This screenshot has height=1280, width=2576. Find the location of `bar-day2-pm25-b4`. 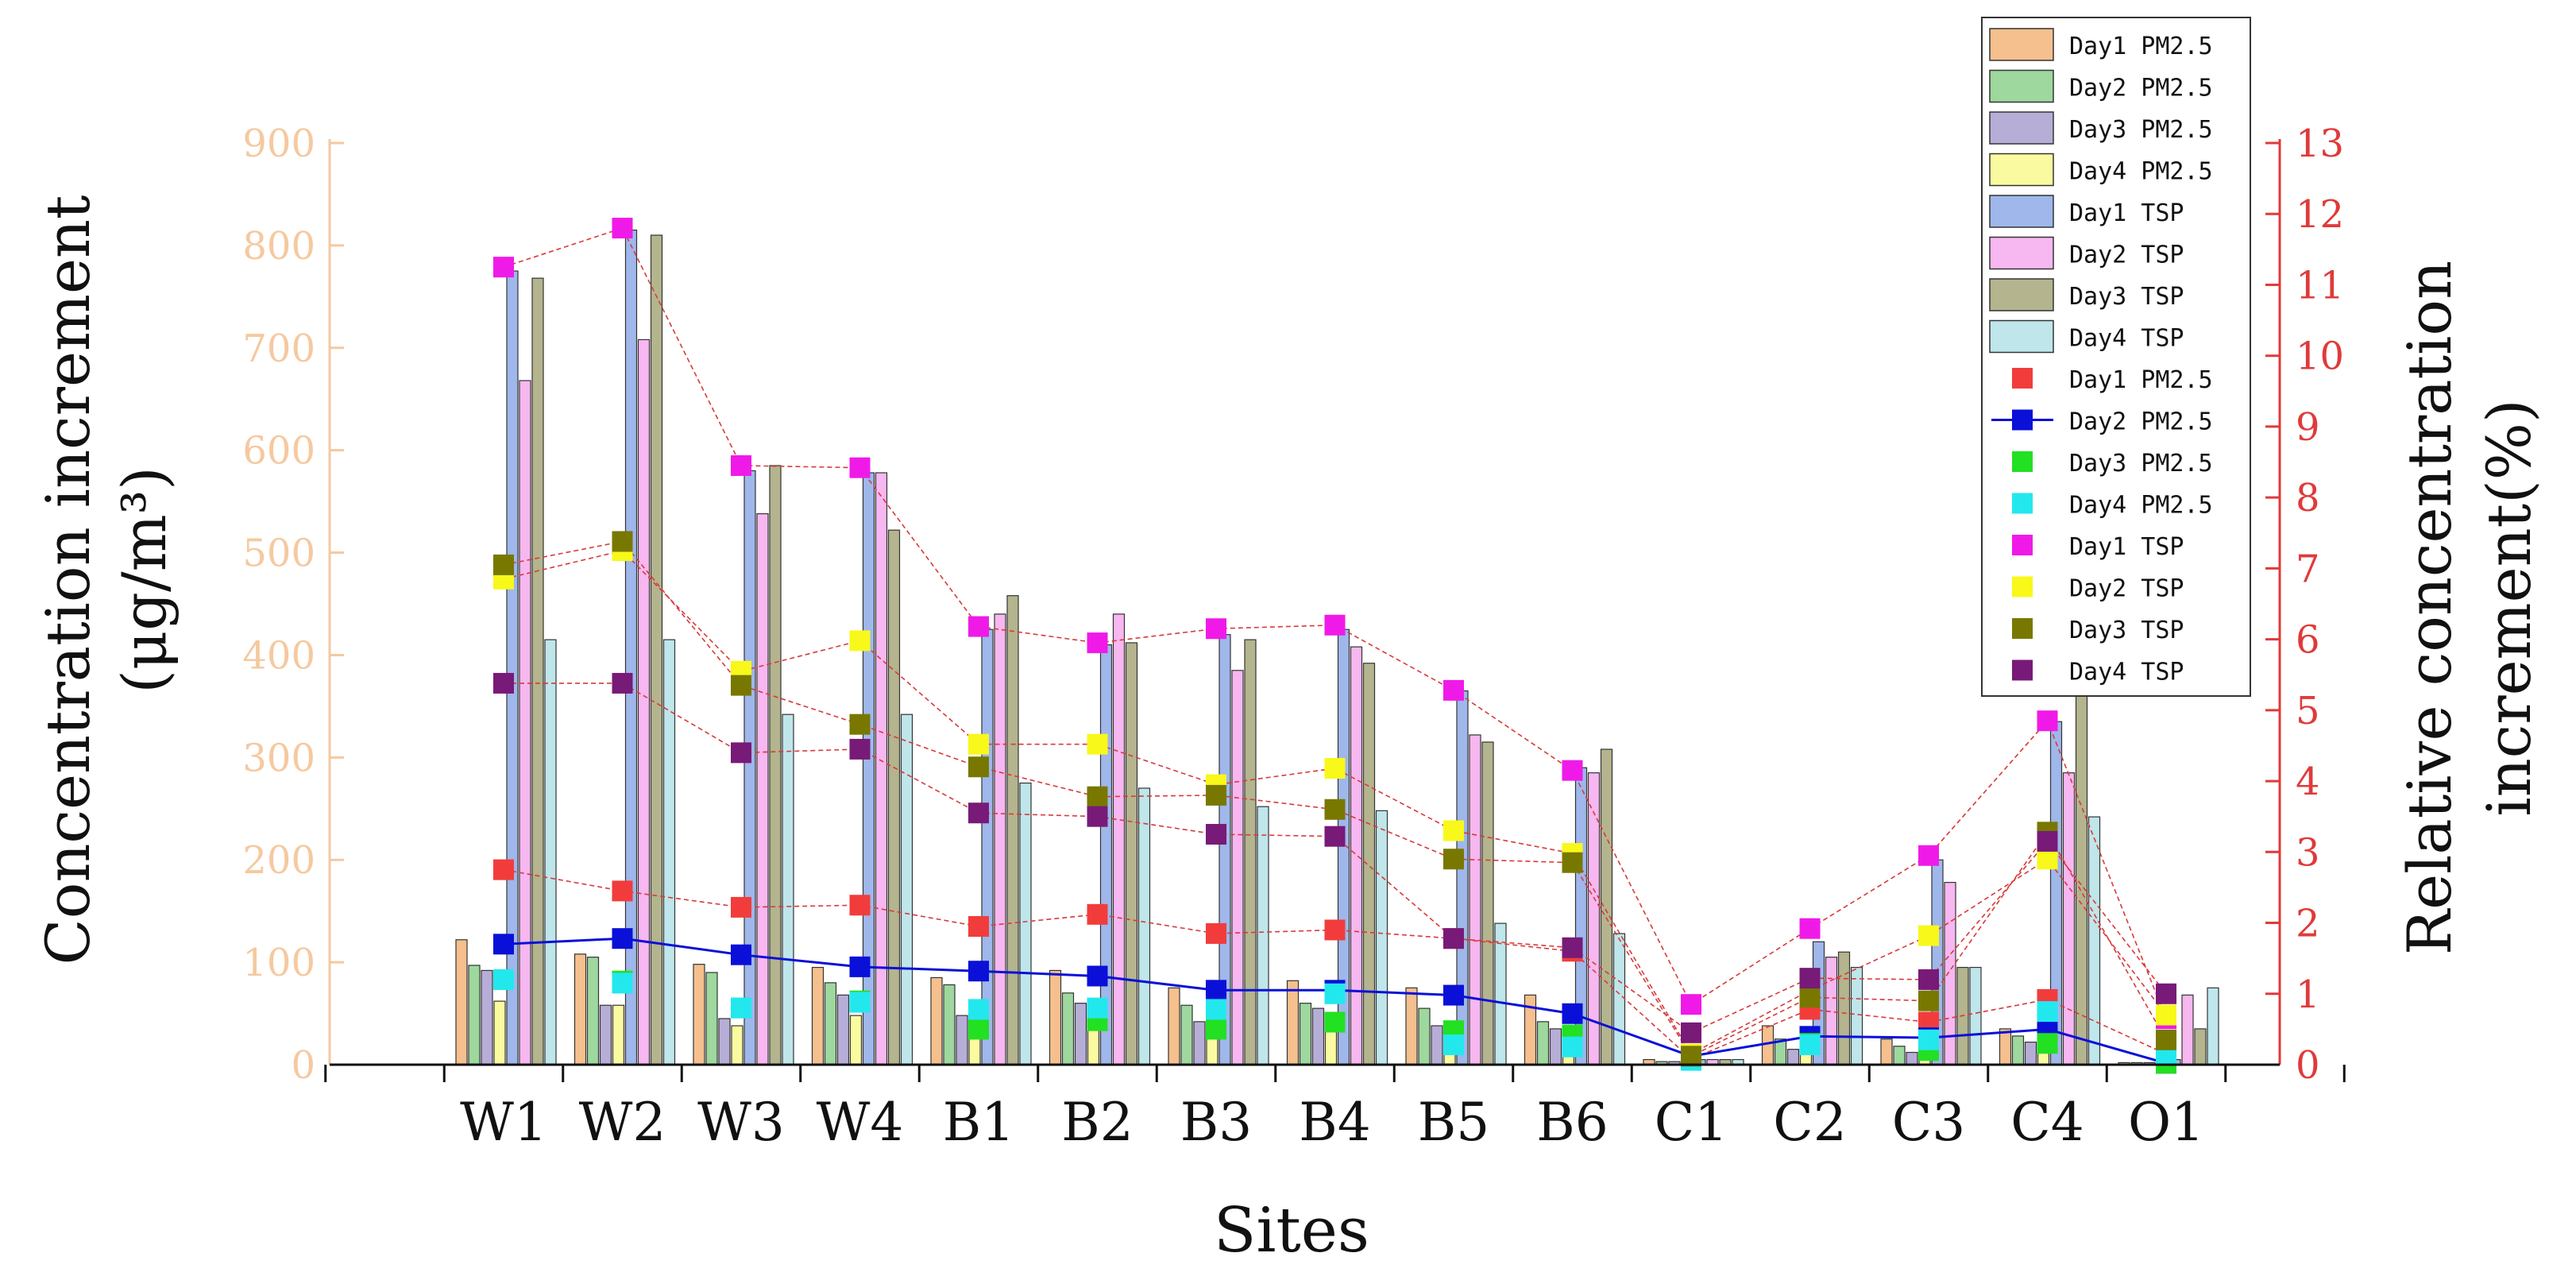

bar-day2-pm25-b4 is located at coordinates (1305, 1034).